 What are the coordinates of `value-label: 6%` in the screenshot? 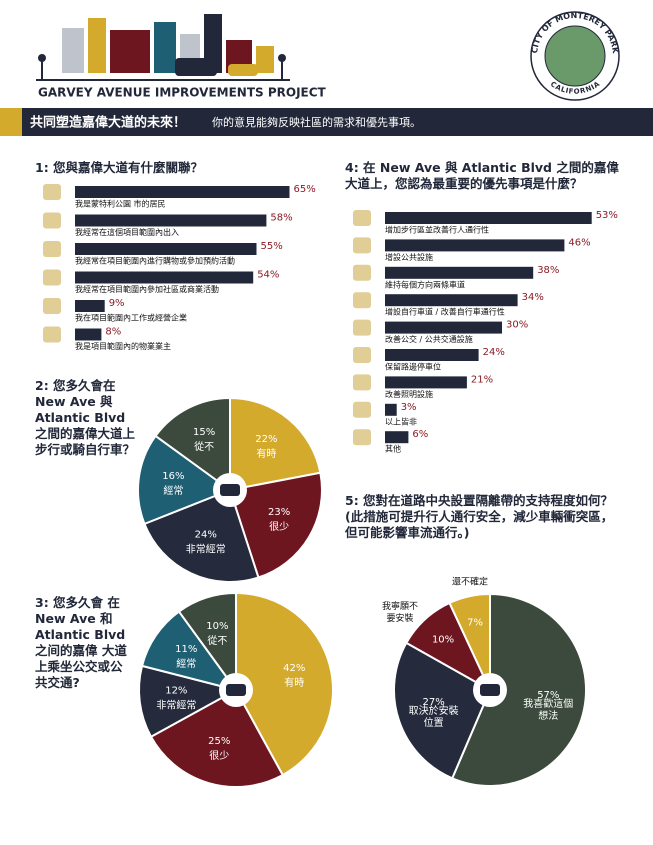 It's located at (420, 434).